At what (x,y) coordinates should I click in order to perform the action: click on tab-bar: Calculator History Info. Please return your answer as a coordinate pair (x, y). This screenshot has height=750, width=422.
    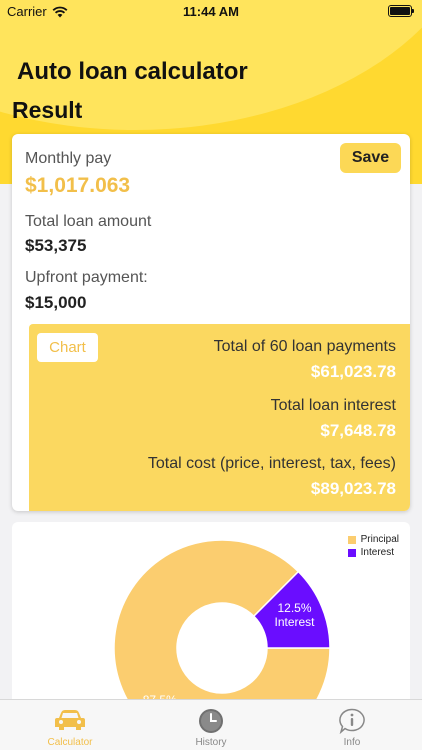
    Looking at the image, I should click on (211, 724).